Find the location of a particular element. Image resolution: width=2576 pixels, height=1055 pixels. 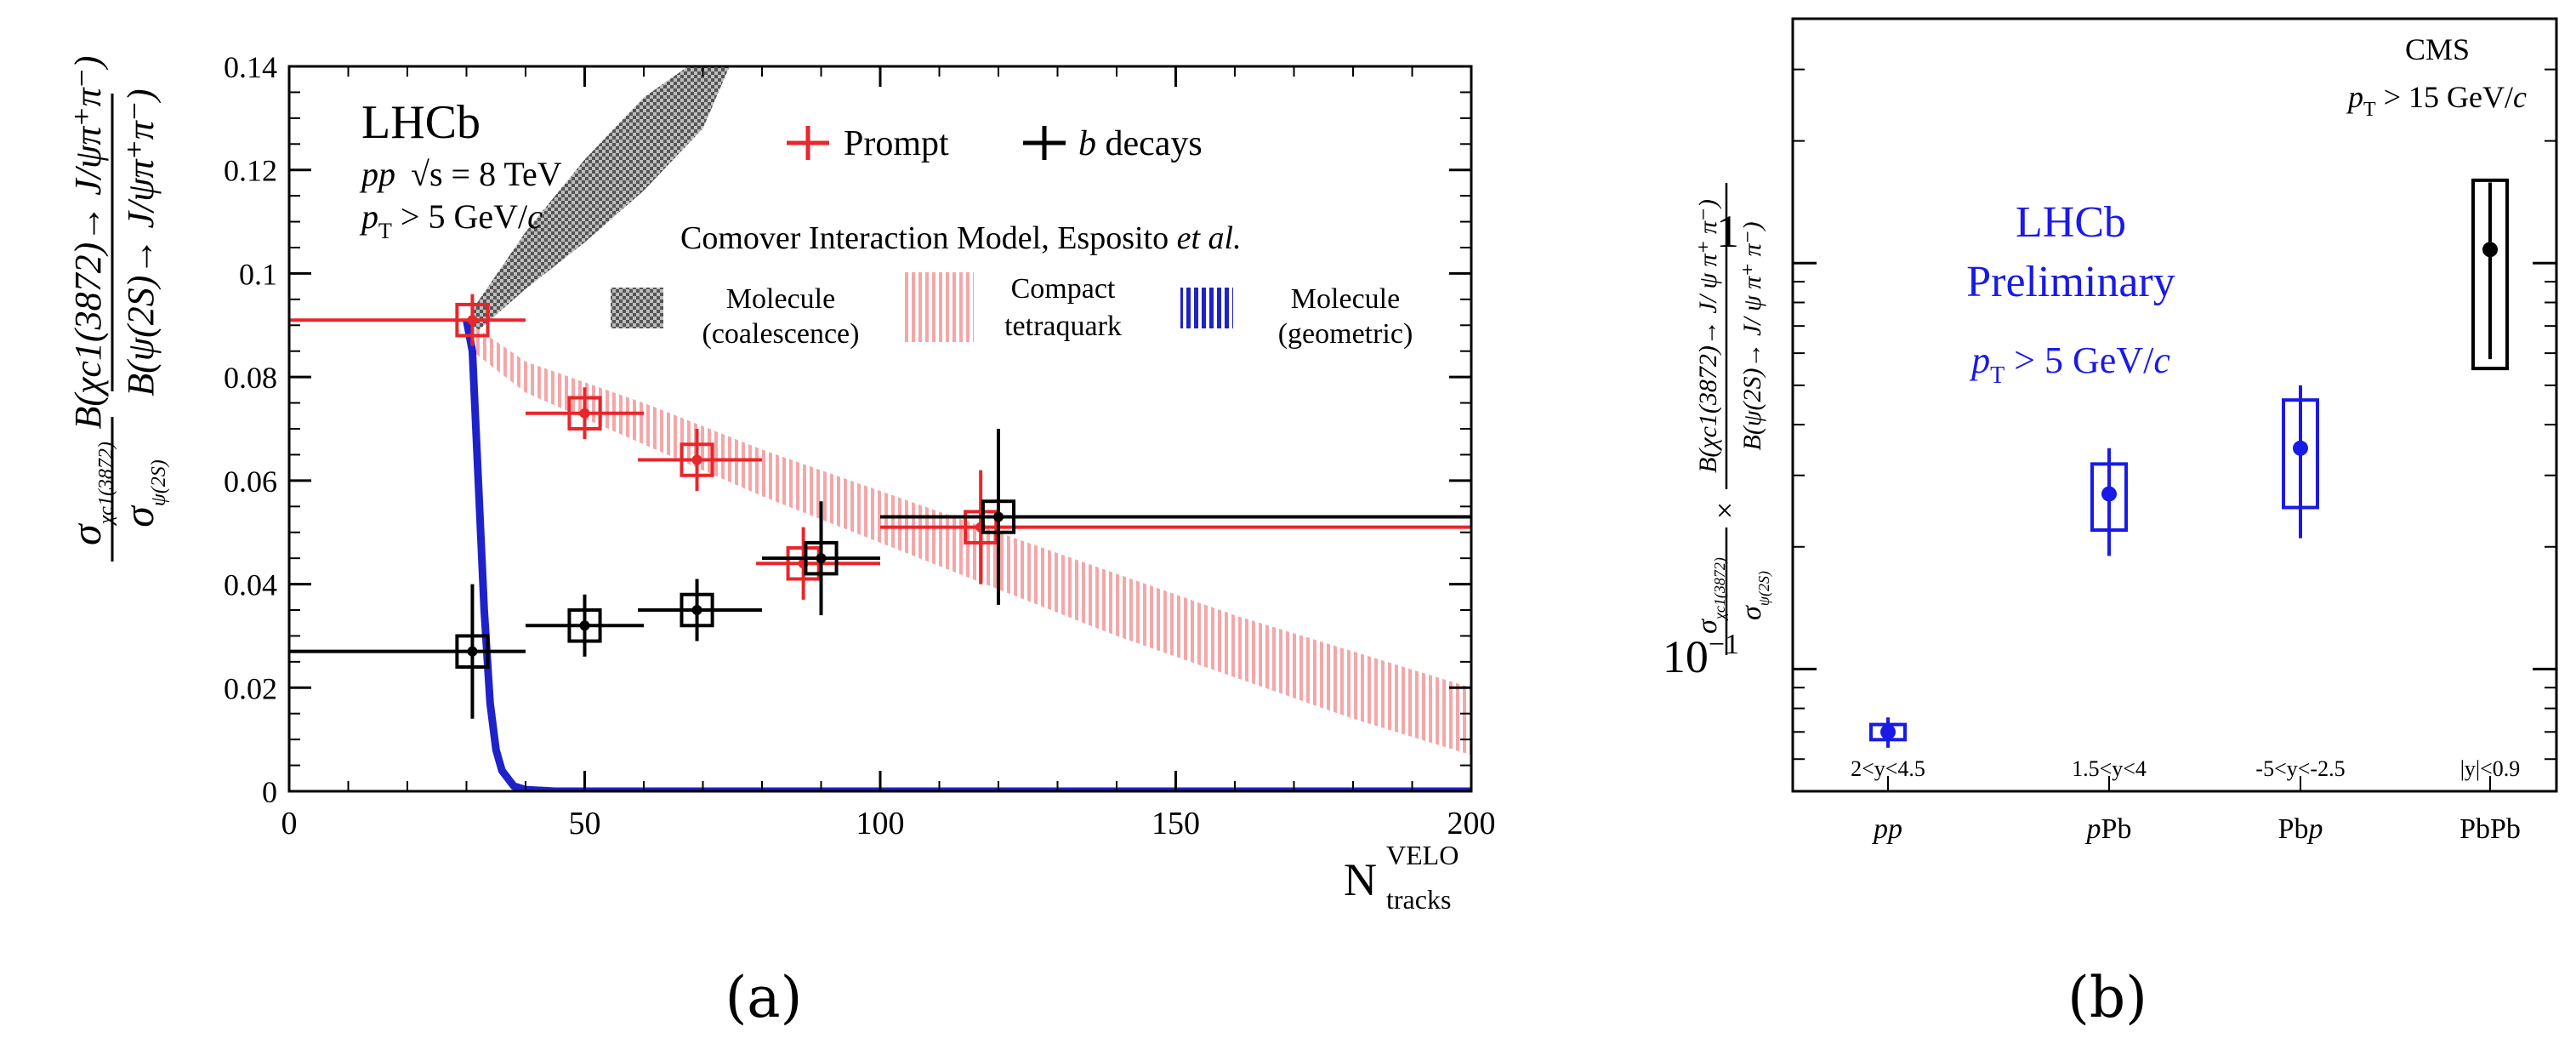

ylabel-b-sigma-num: σχc1(3872) is located at coordinates (1710, 595).